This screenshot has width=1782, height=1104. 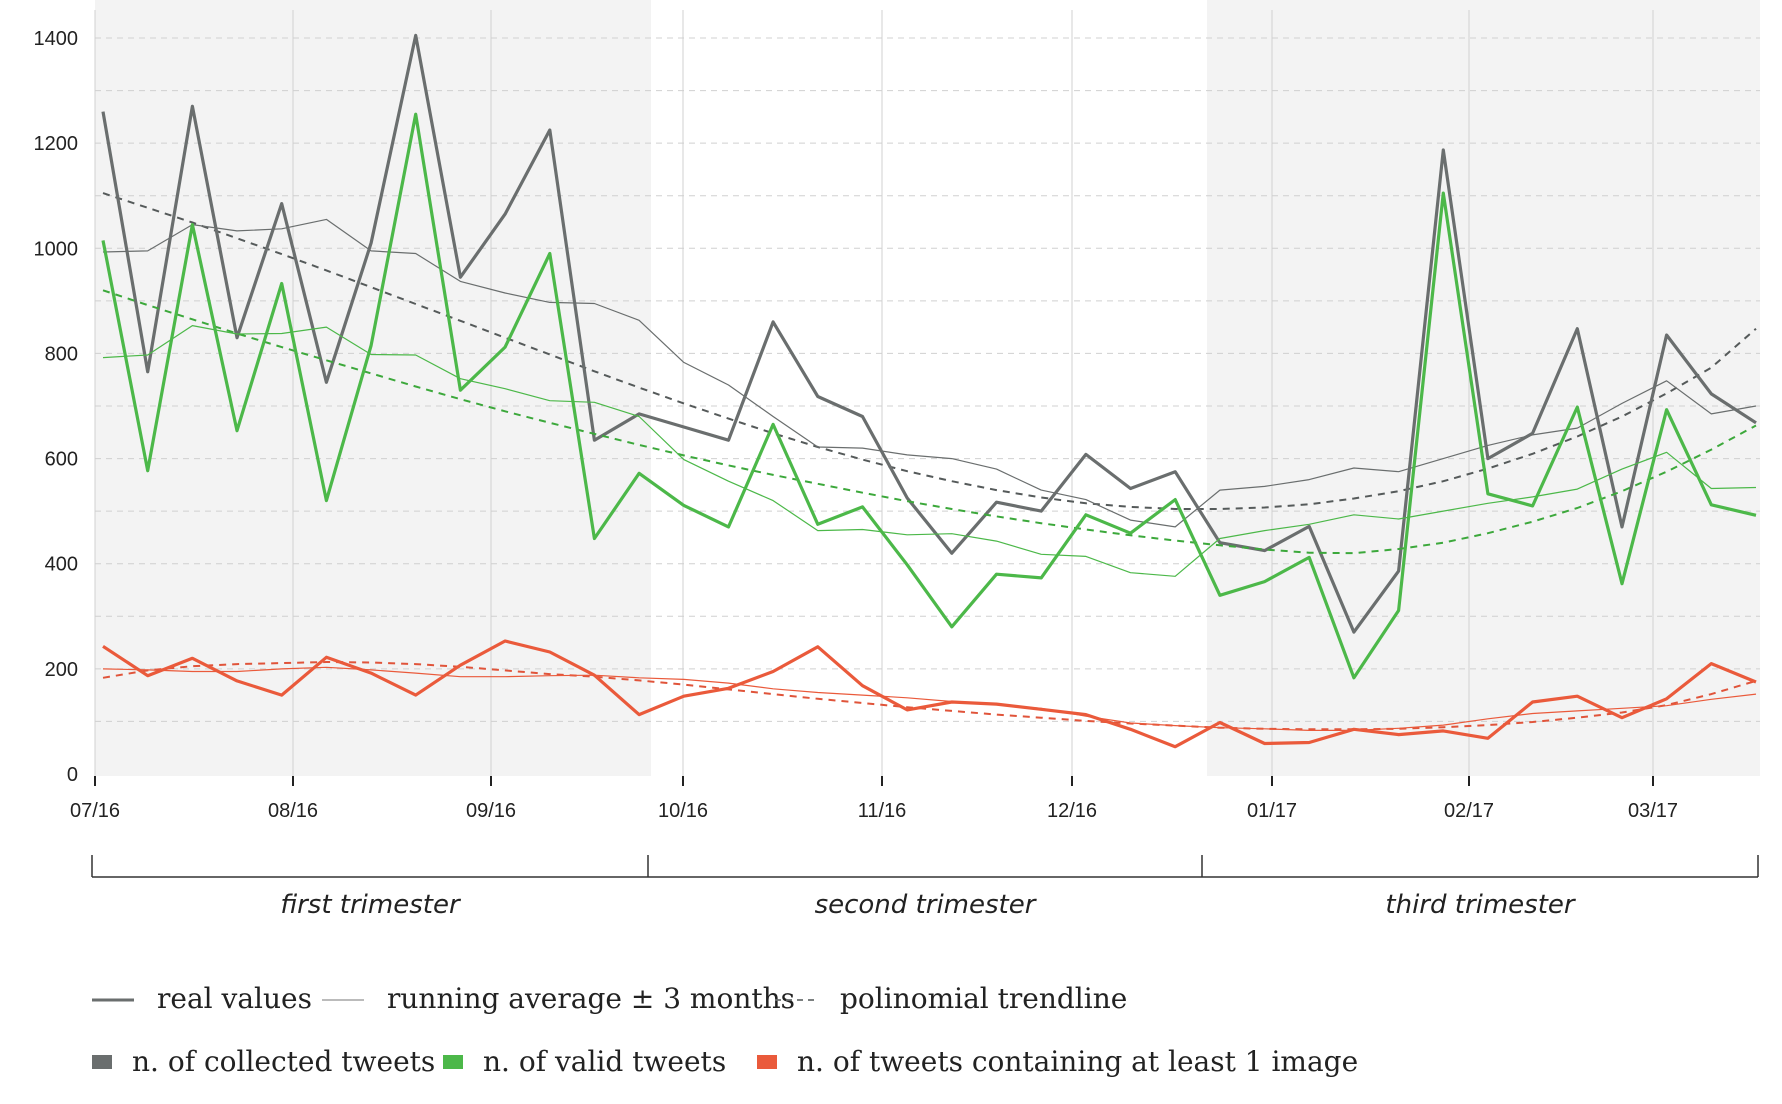 What do you see at coordinates (1077, 1061) in the screenshot?
I see `legend-label: n. of tweets containing at least 1 image` at bounding box center [1077, 1061].